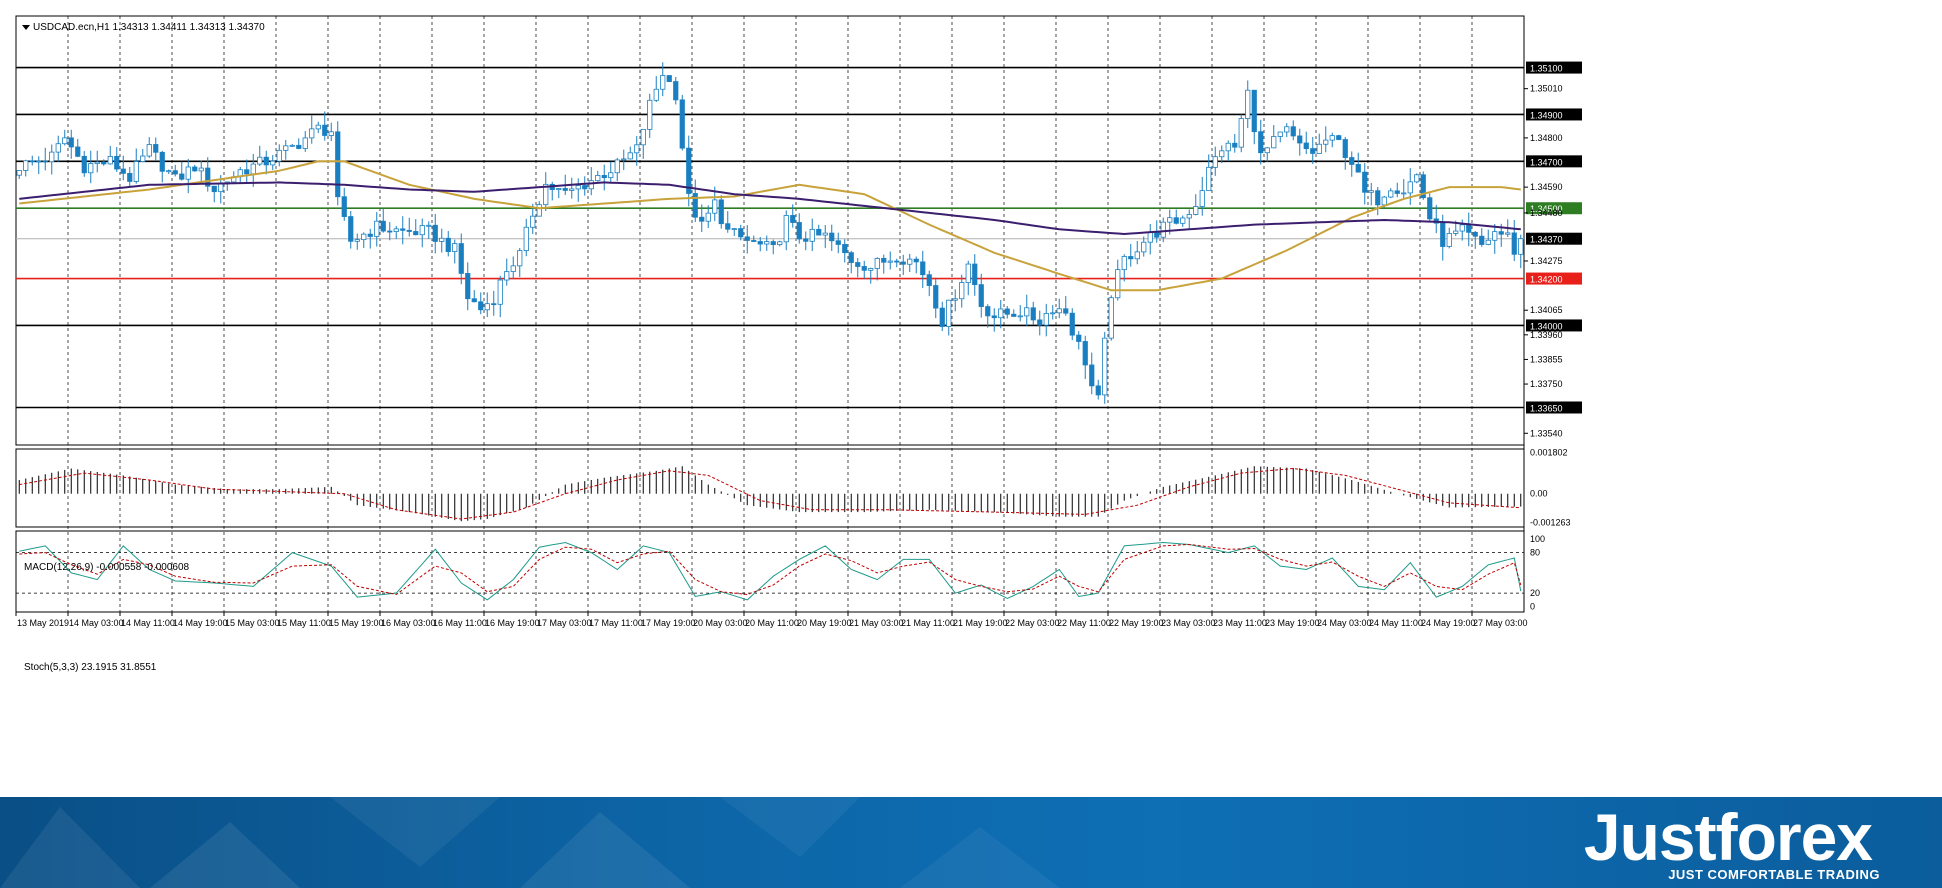 This screenshot has width=1942, height=888. What do you see at coordinates (1546, 138) in the screenshot?
I see `price-tick-label: 1.34800` at bounding box center [1546, 138].